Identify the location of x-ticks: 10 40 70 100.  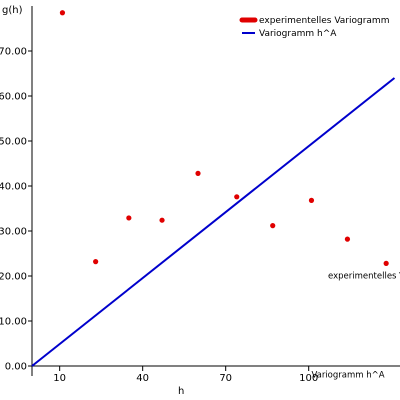
(185, 375).